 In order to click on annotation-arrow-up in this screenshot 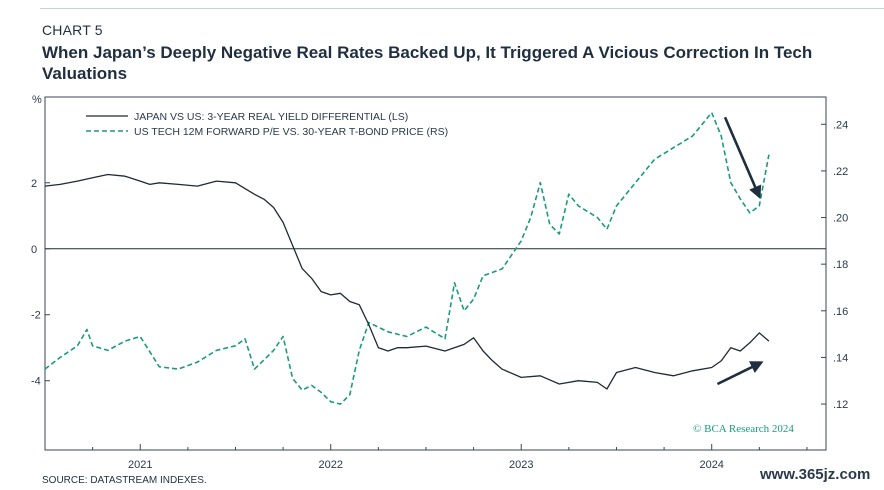, I will do `click(740, 373)`.